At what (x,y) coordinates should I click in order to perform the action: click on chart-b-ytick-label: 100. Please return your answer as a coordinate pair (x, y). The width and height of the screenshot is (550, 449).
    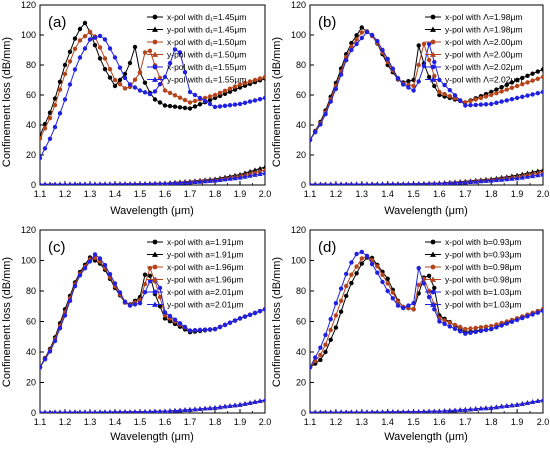
    Looking at the image, I should click on (298, 35).